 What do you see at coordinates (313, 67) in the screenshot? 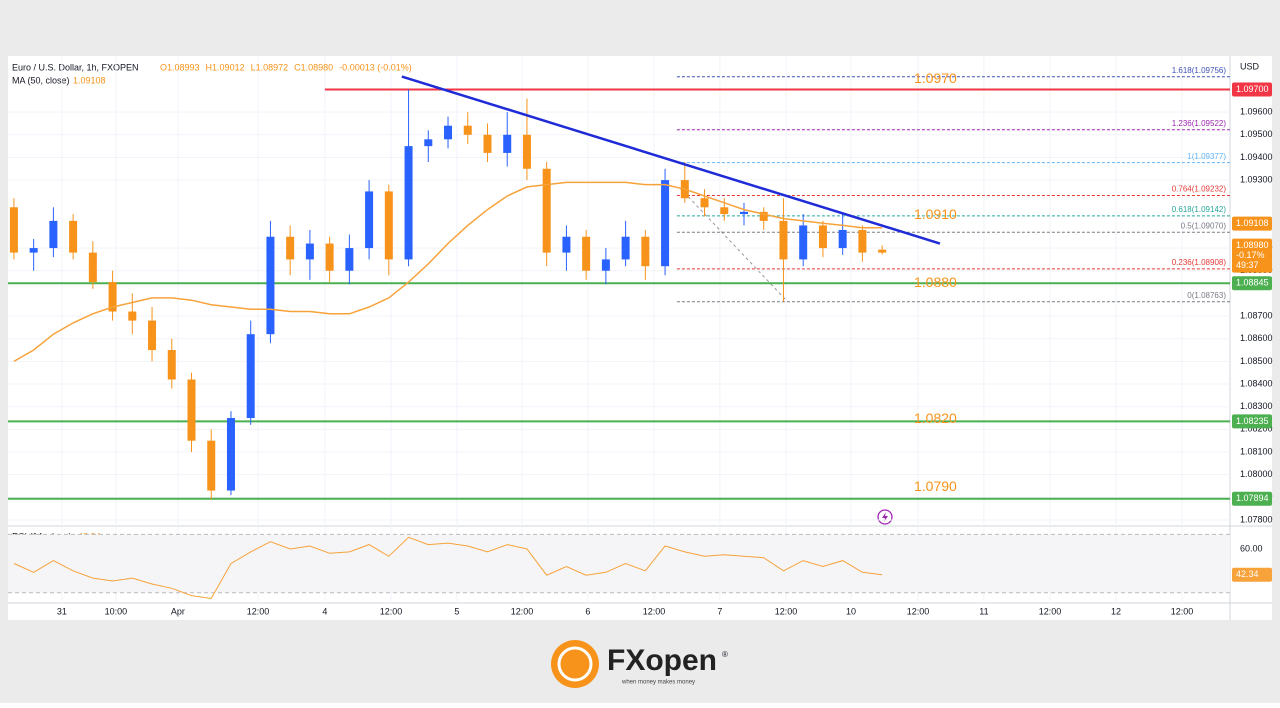
I see `ohlc-value: C1.08980` at bounding box center [313, 67].